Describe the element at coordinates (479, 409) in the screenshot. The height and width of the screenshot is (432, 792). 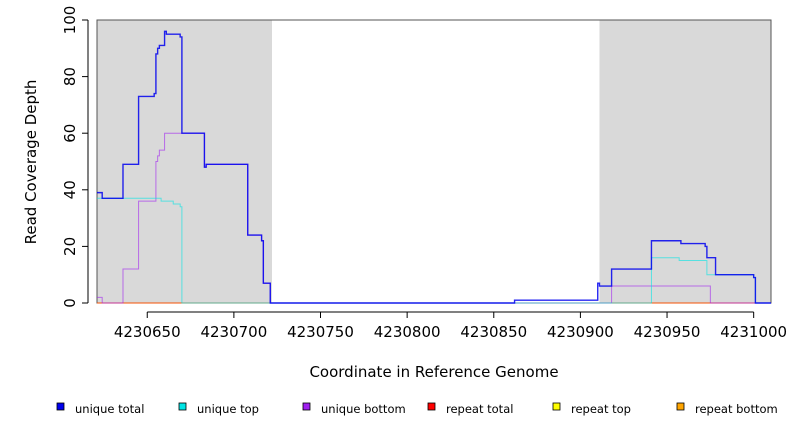
I see `legend-label: repeat total` at that location.